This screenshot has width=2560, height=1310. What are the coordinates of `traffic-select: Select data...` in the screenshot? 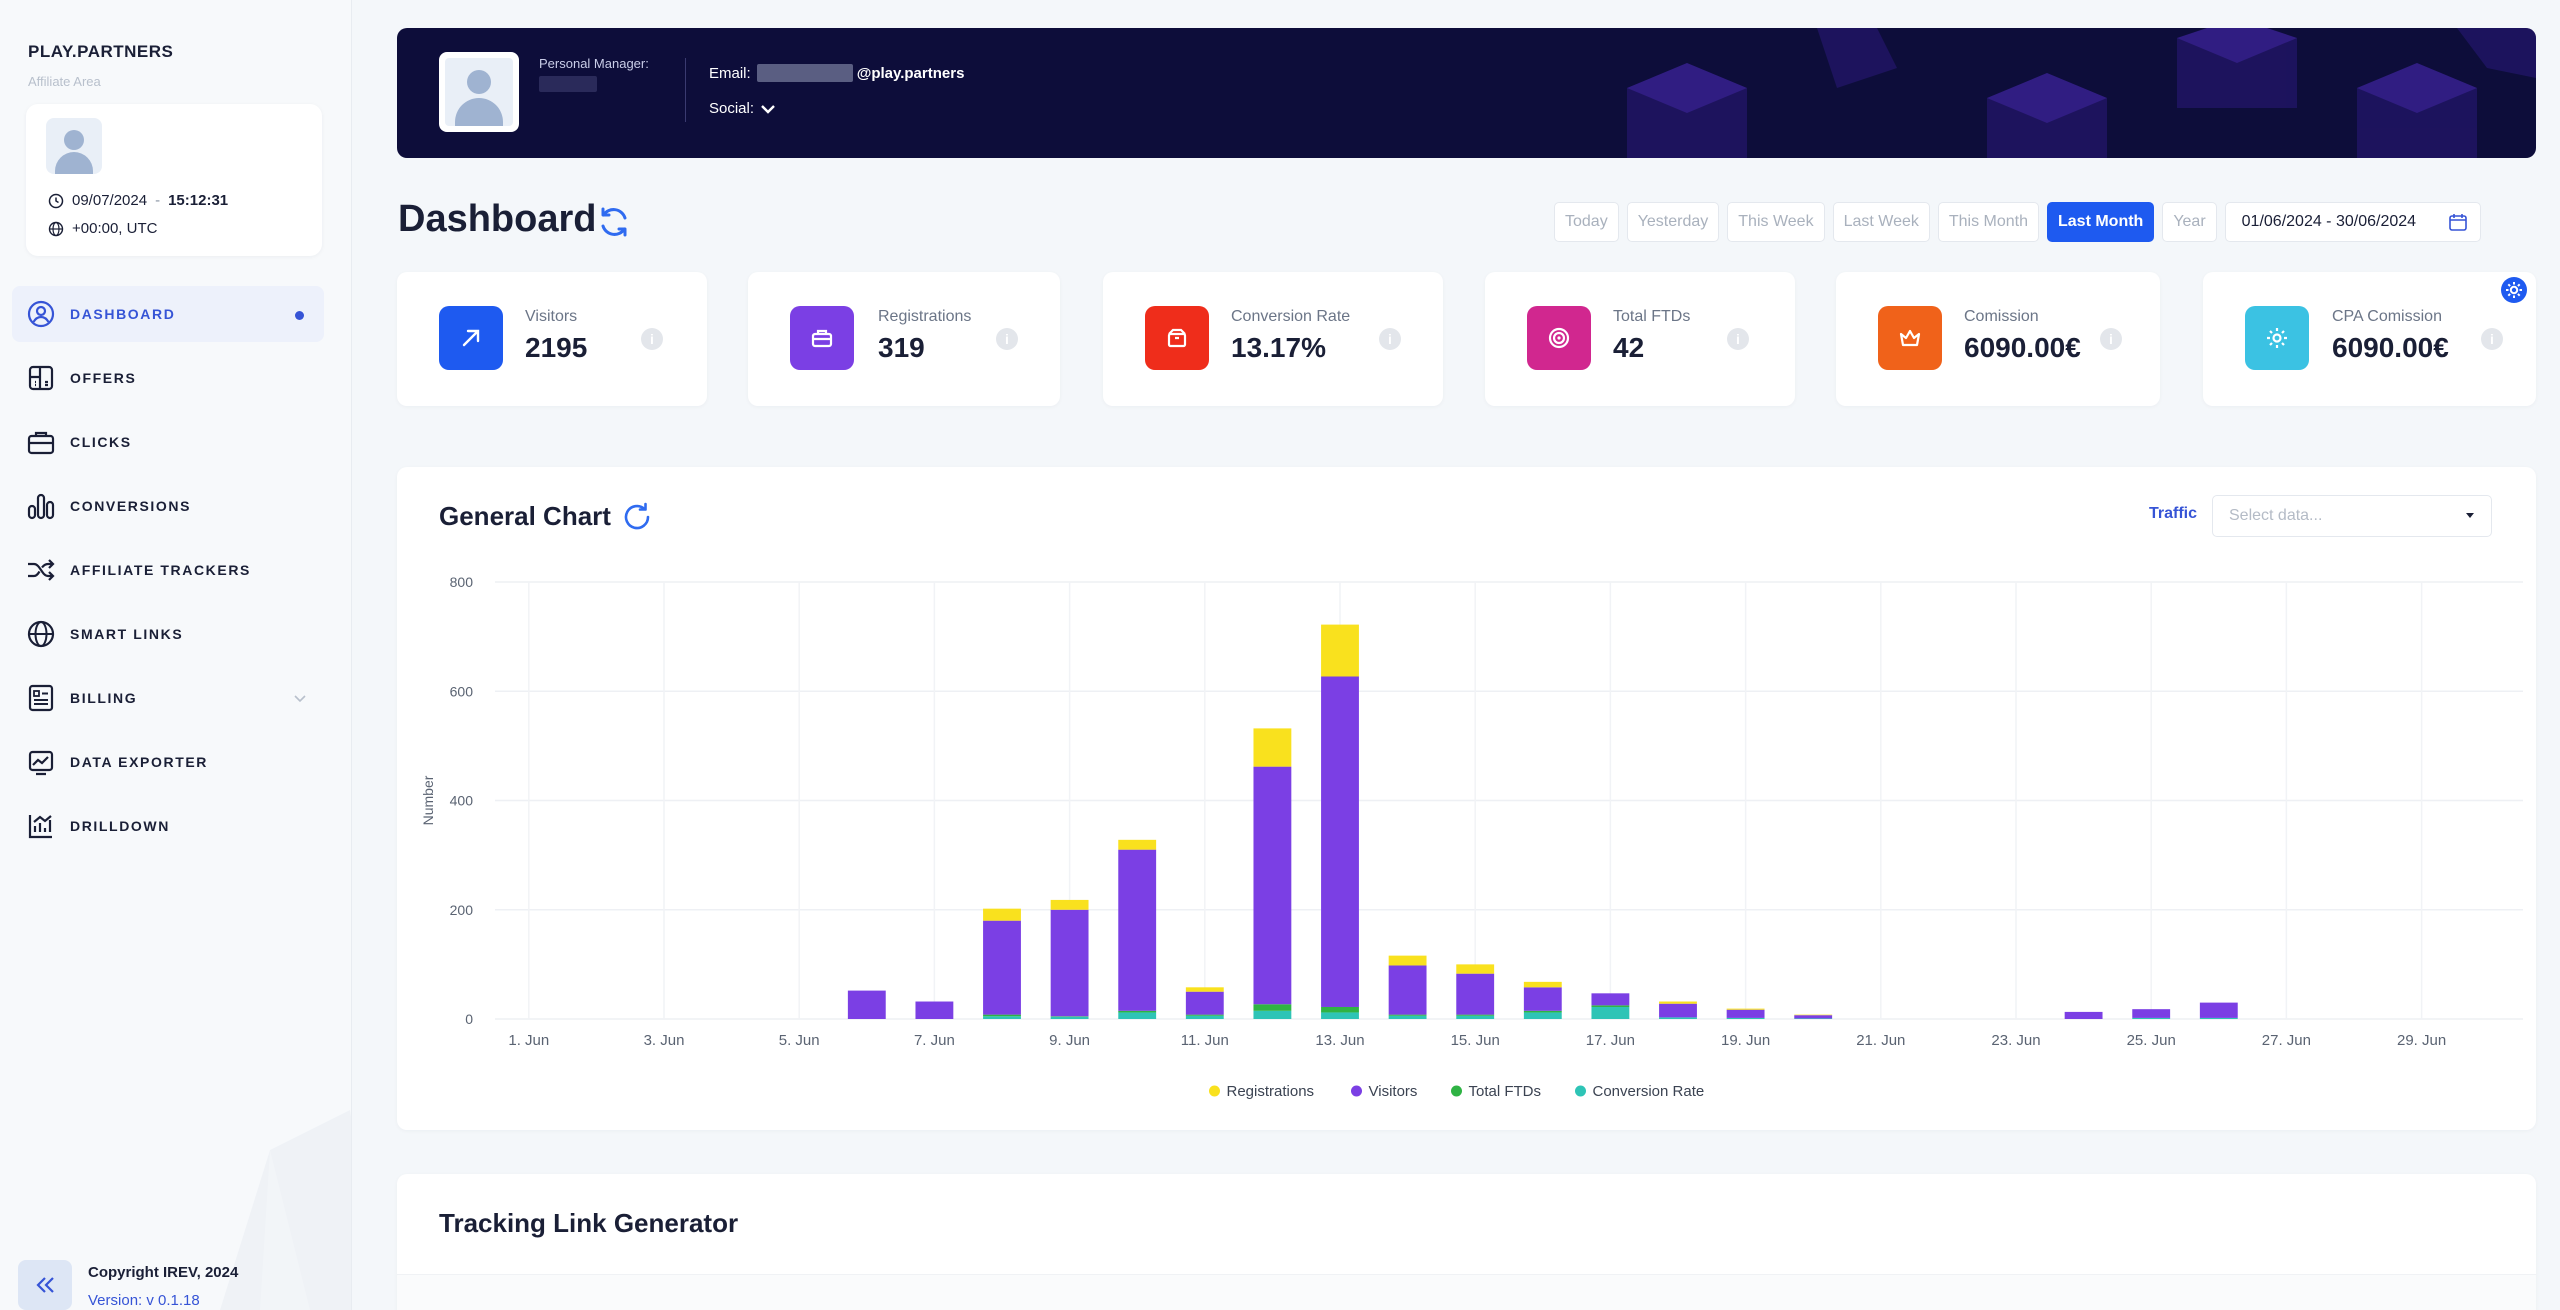 It's located at (2352, 516).